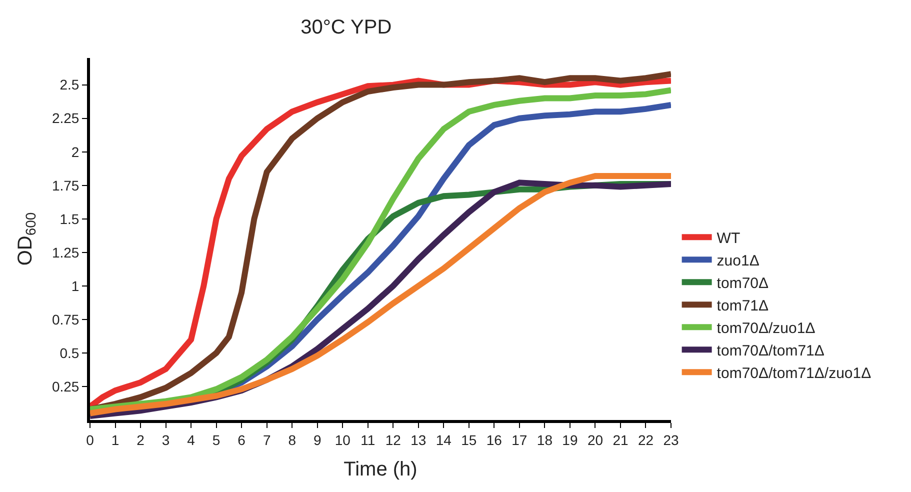 This screenshot has height=492, width=911. I want to click on x-axis-title: Time (h), so click(381, 469).